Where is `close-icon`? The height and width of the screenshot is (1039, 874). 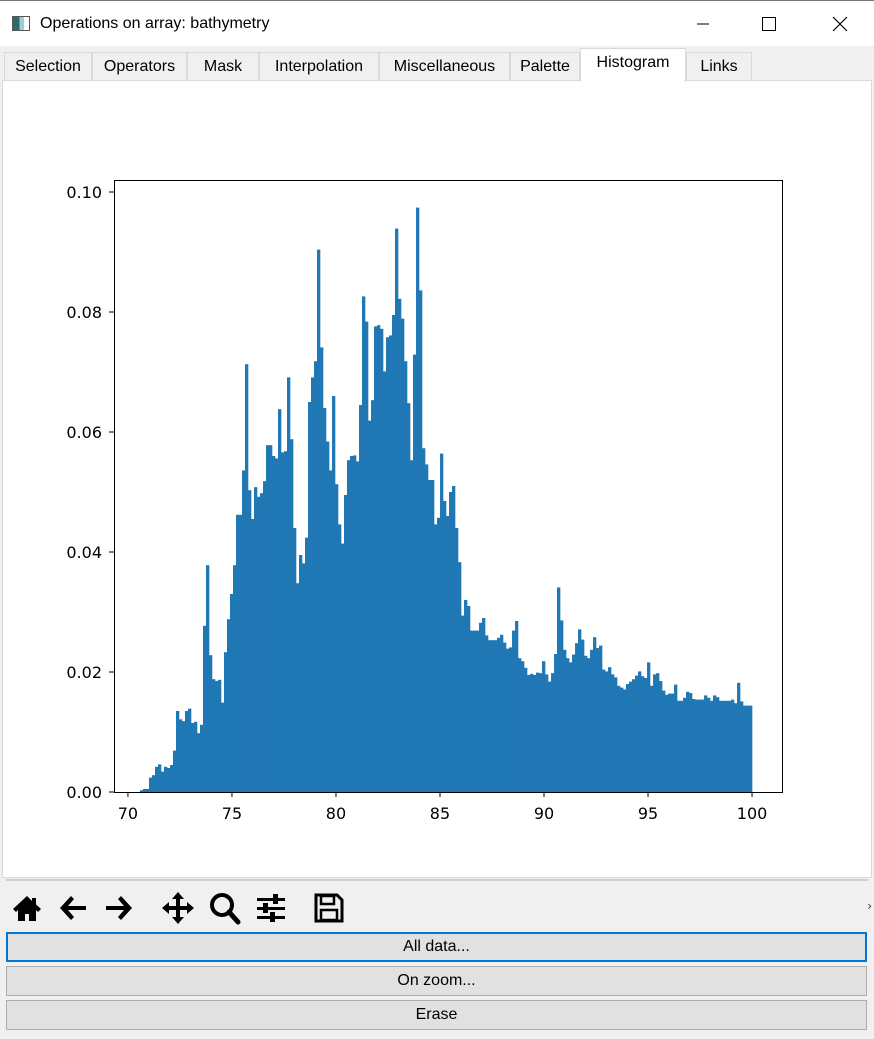
close-icon is located at coordinates (840, 24).